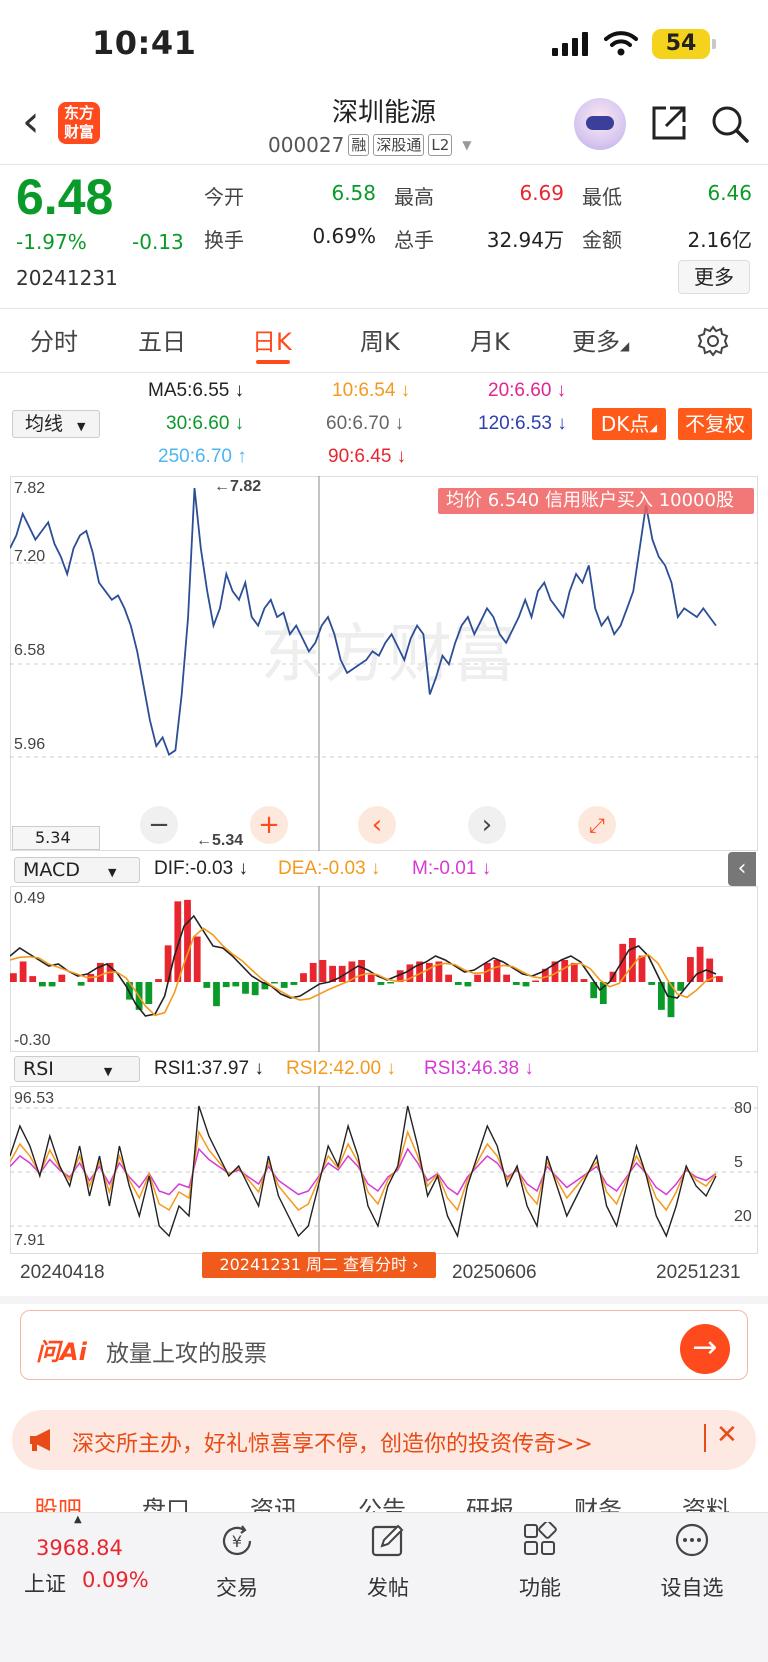 The width and height of the screenshot is (768, 1662). Describe the element at coordinates (115, 1580) in the screenshot. I see `index-change: 0.09%` at that location.